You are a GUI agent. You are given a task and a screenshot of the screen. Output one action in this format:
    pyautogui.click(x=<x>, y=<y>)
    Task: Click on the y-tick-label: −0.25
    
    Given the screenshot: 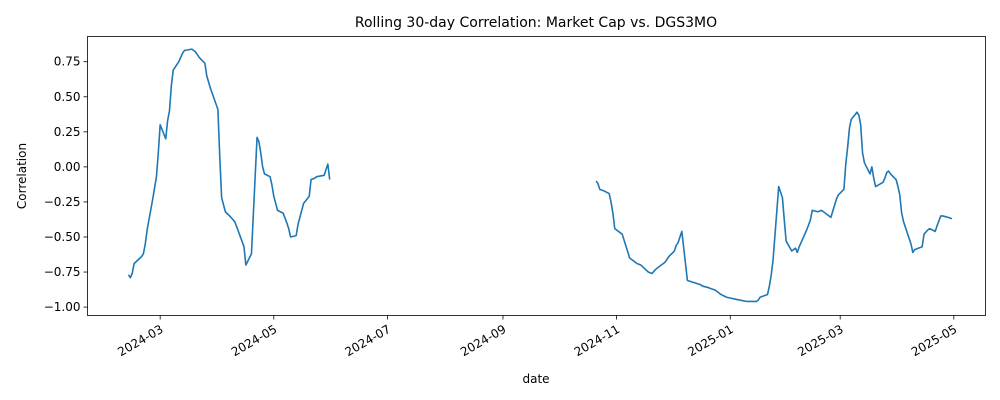 What is the action you would take?
    pyautogui.click(x=62, y=202)
    